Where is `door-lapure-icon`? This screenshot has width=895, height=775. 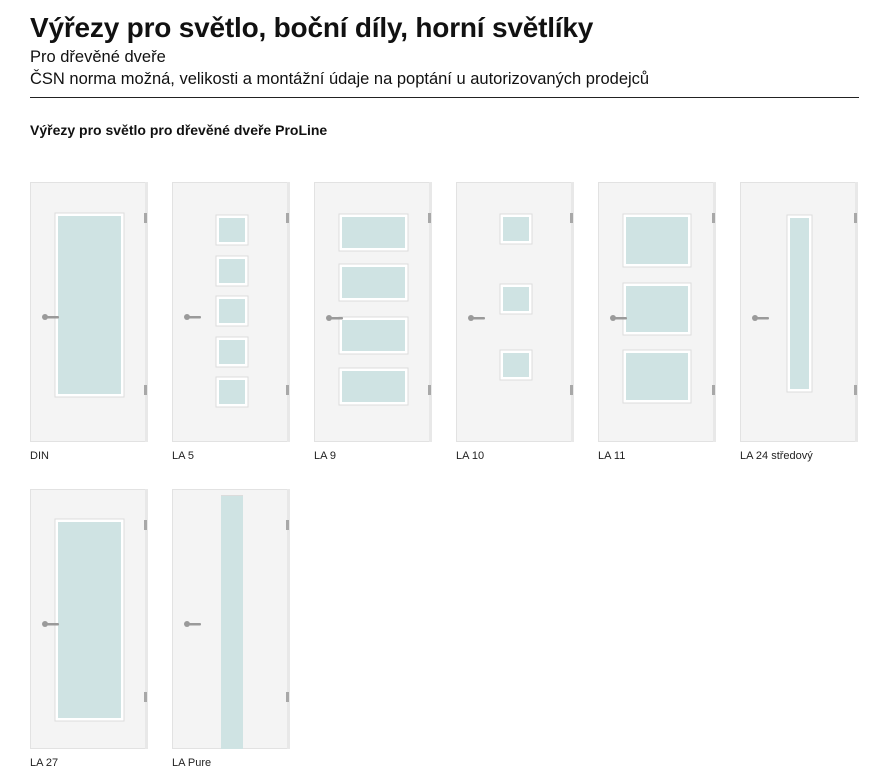 door-lapure-icon is located at coordinates (231, 619).